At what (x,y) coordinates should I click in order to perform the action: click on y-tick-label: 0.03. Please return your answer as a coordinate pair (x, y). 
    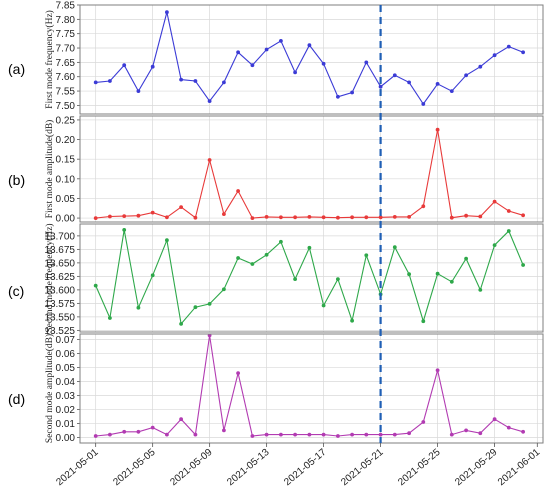
    Looking at the image, I should click on (66, 396).